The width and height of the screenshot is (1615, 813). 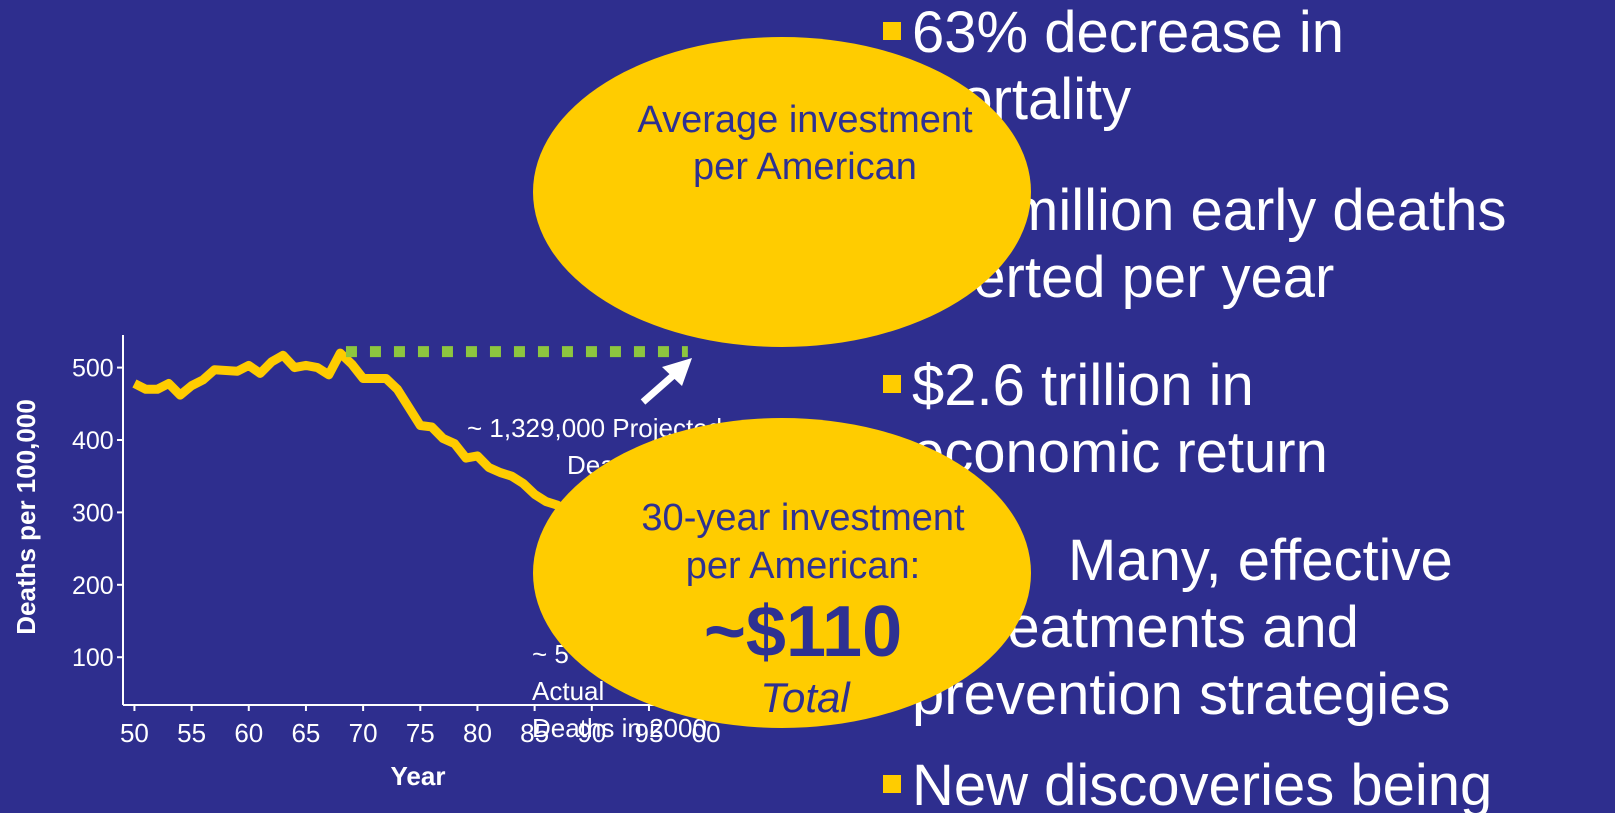 What do you see at coordinates (677, 372) in the screenshot?
I see `arrow-head` at bounding box center [677, 372].